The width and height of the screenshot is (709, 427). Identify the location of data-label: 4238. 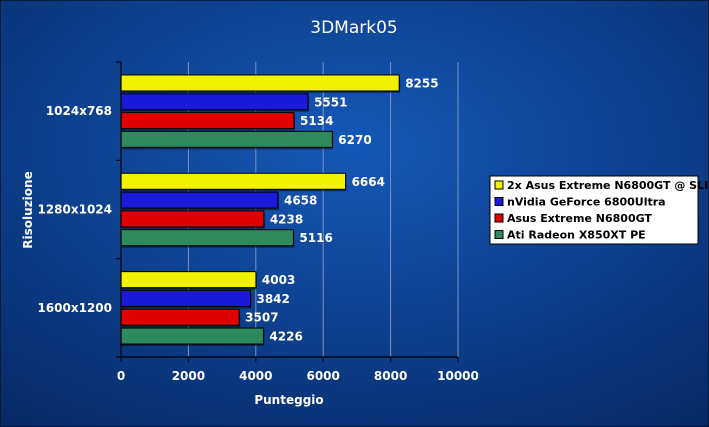
(286, 219).